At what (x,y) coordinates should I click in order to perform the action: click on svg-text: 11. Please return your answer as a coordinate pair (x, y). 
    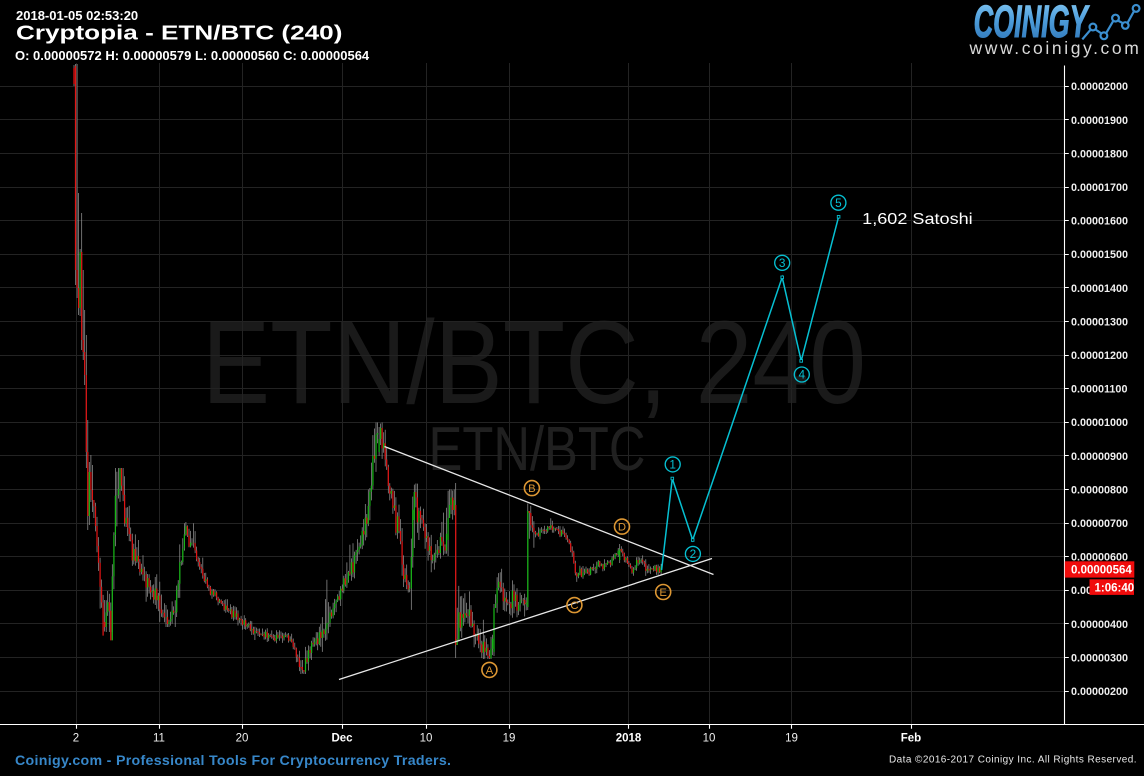
    Looking at the image, I should click on (159, 739).